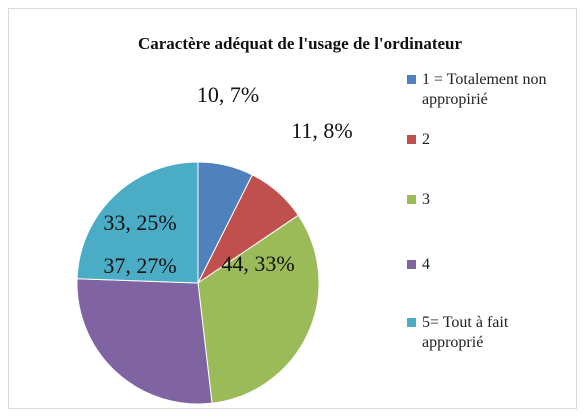 The image size is (587, 419). What do you see at coordinates (426, 139) in the screenshot?
I see `legend-label: 2` at bounding box center [426, 139].